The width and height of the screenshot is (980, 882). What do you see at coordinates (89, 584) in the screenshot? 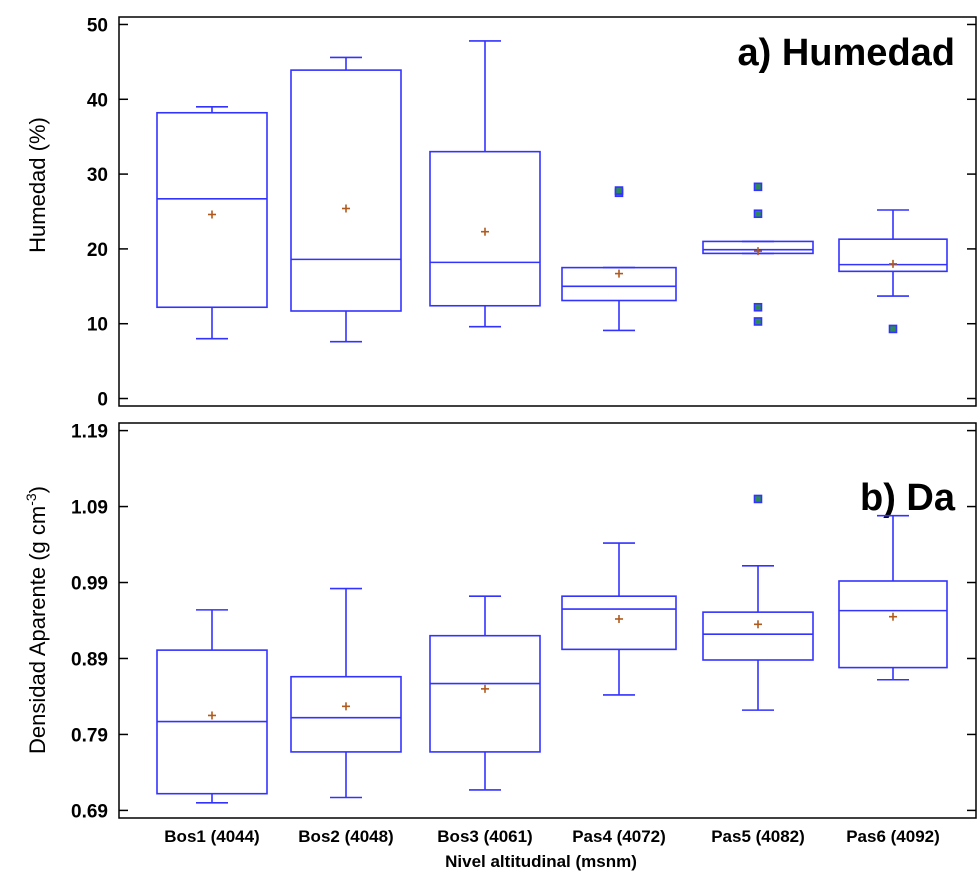
I see `y-tick-label-densidad: 0.99` at bounding box center [89, 584].